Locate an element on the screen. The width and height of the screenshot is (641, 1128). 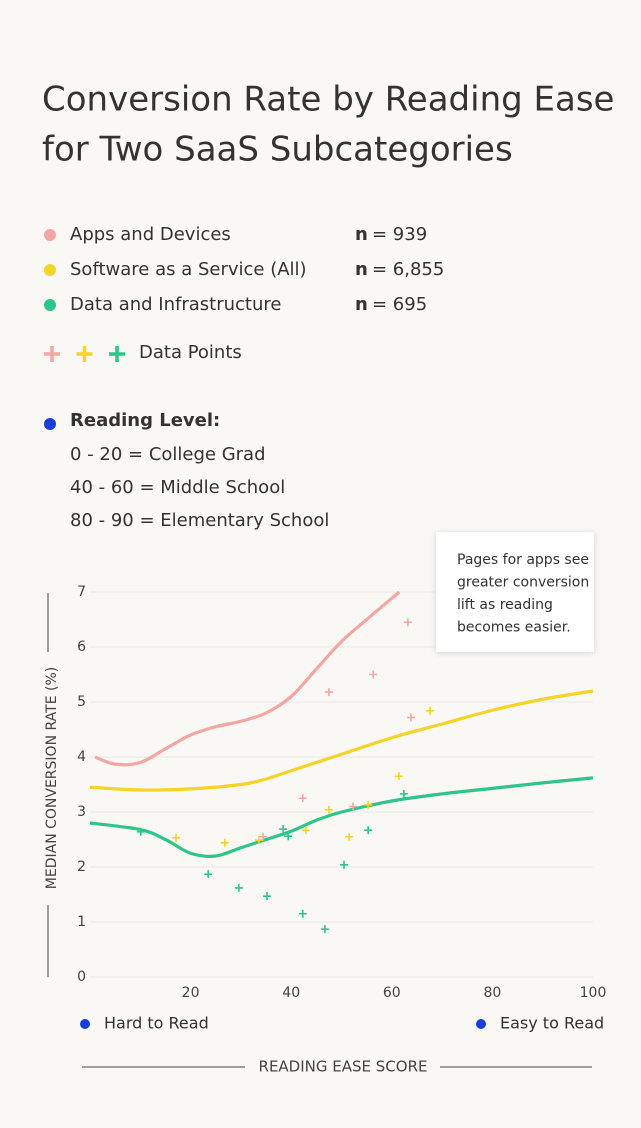
y-axis-title: MEDIAN CONVERSION RATE (%) is located at coordinates (52, 778).